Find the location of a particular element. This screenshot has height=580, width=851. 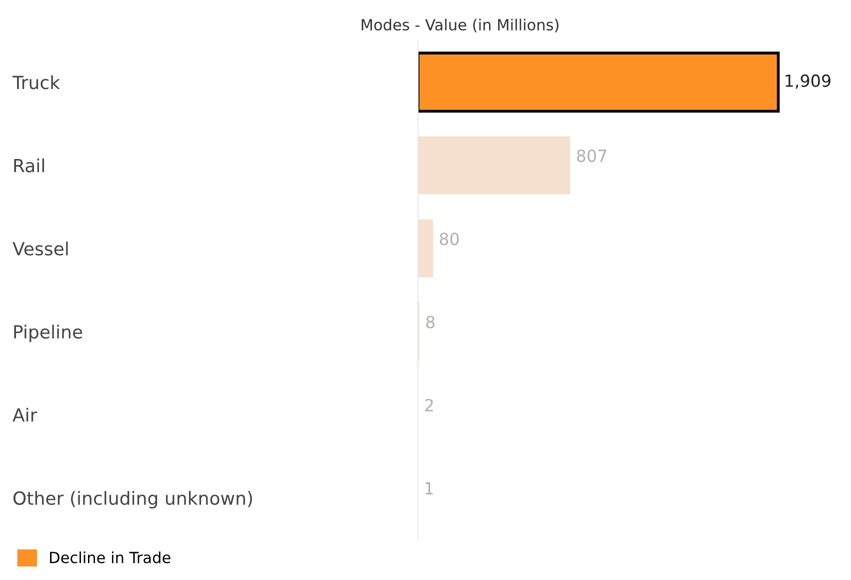

data-label: 1 is located at coordinates (429, 488).